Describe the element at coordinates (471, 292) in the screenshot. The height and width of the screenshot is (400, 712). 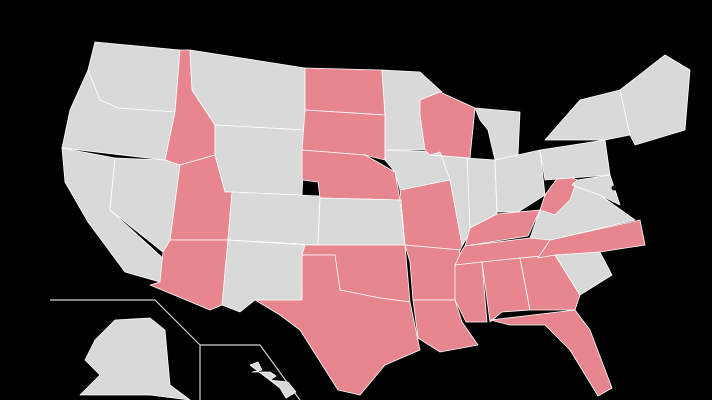
I see `state-ms` at that location.